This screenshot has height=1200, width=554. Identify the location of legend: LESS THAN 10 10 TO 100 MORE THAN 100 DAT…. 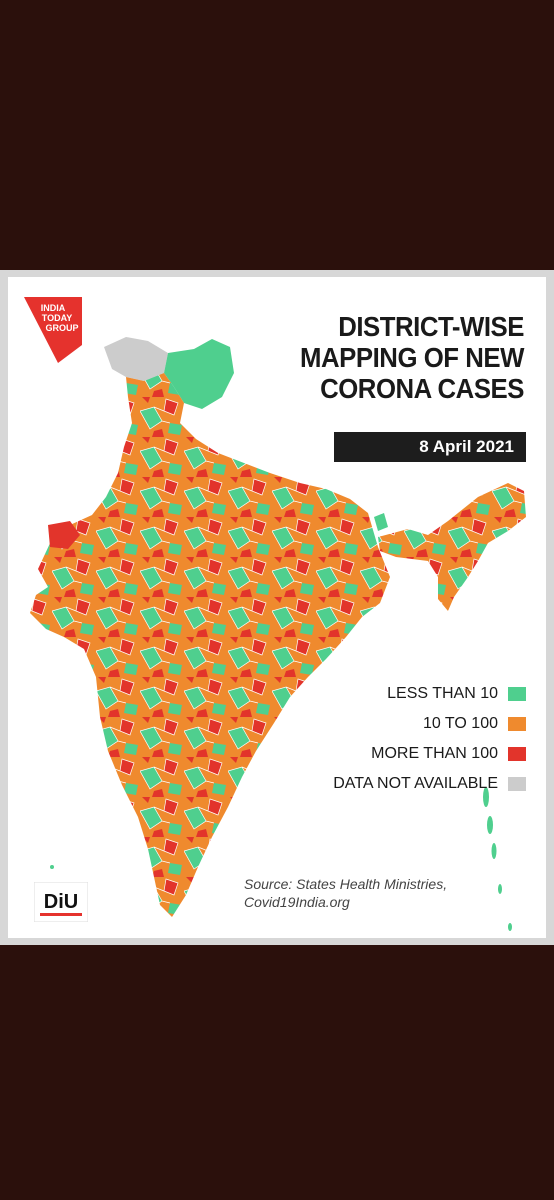
(429, 739).